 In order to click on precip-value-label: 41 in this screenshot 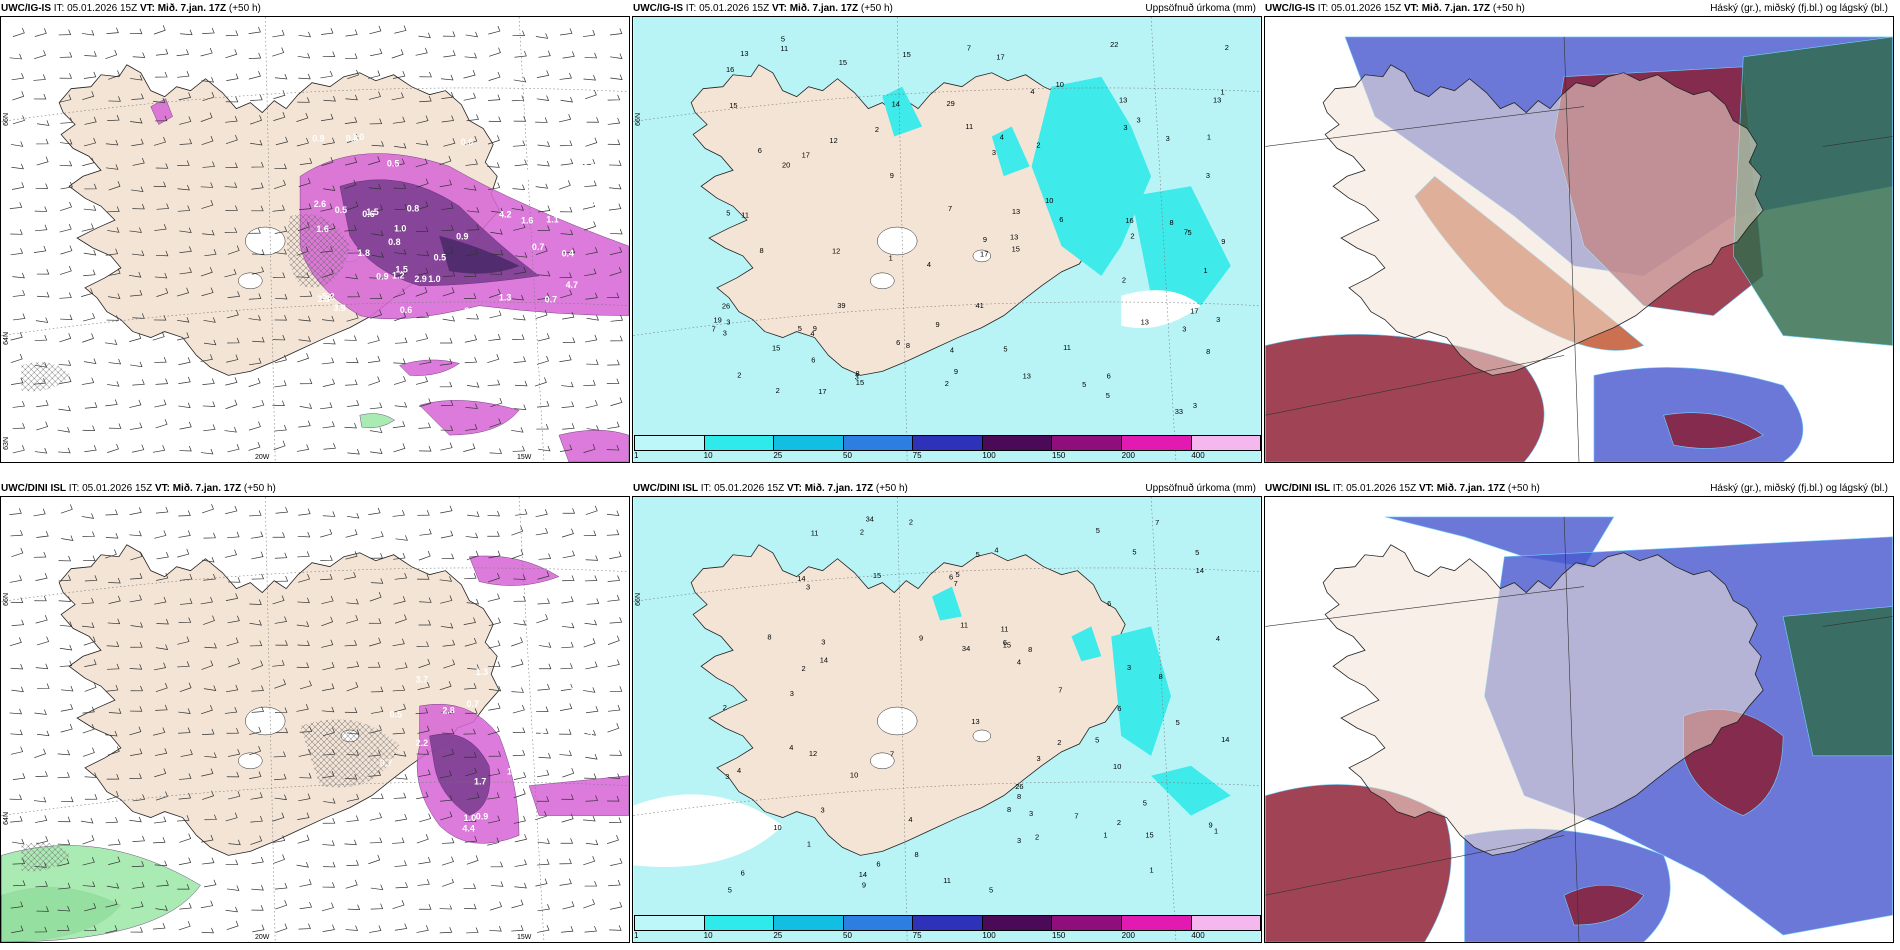, I will do `click(979, 305)`.